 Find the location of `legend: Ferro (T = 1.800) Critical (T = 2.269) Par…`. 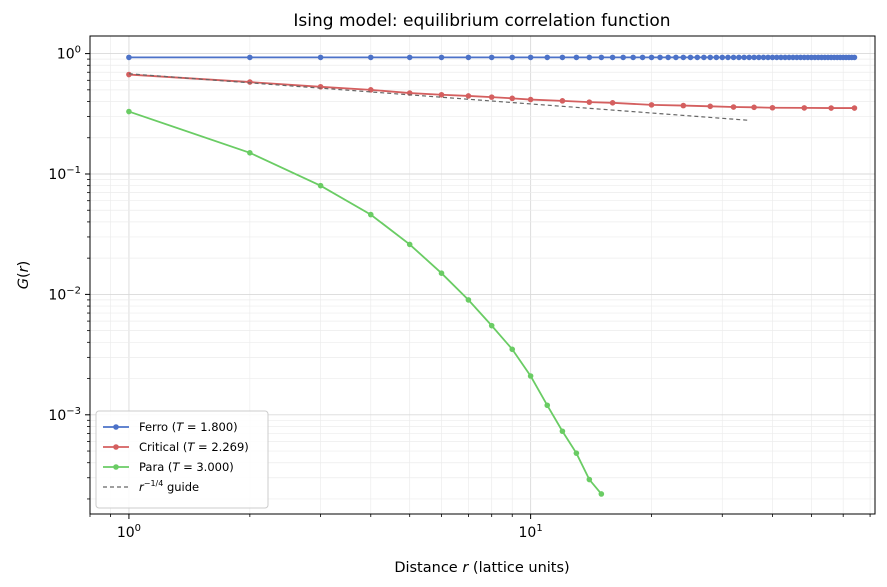

legend: Ferro (T = 1.800) Critical (T = 2.269) Par… is located at coordinates (182, 459).